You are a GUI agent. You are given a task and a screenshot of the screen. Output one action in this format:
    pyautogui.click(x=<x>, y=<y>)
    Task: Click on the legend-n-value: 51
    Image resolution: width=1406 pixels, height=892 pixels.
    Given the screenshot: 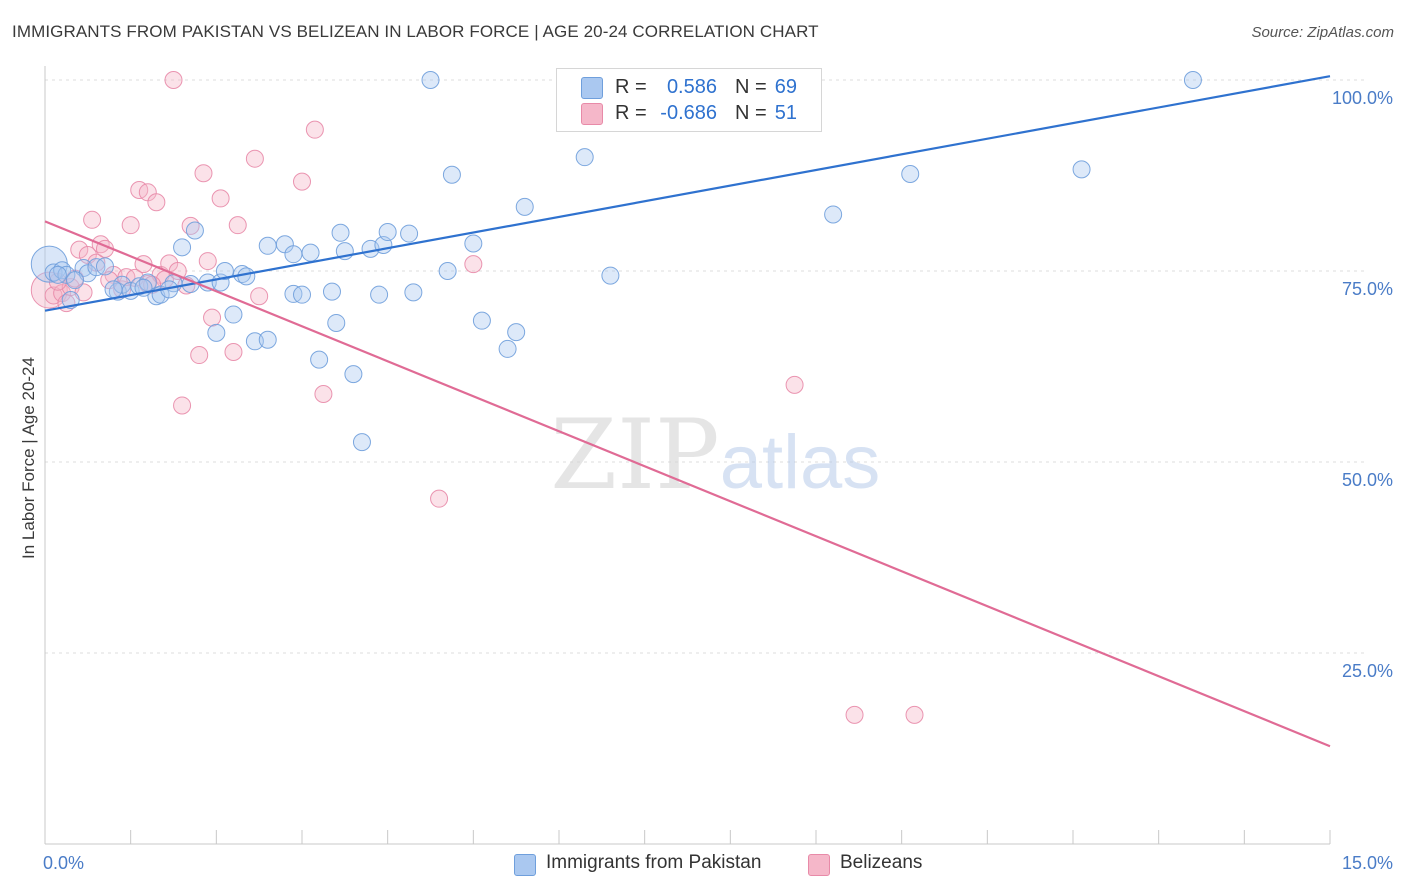 What is the action you would take?
    pyautogui.click(x=785, y=113)
    